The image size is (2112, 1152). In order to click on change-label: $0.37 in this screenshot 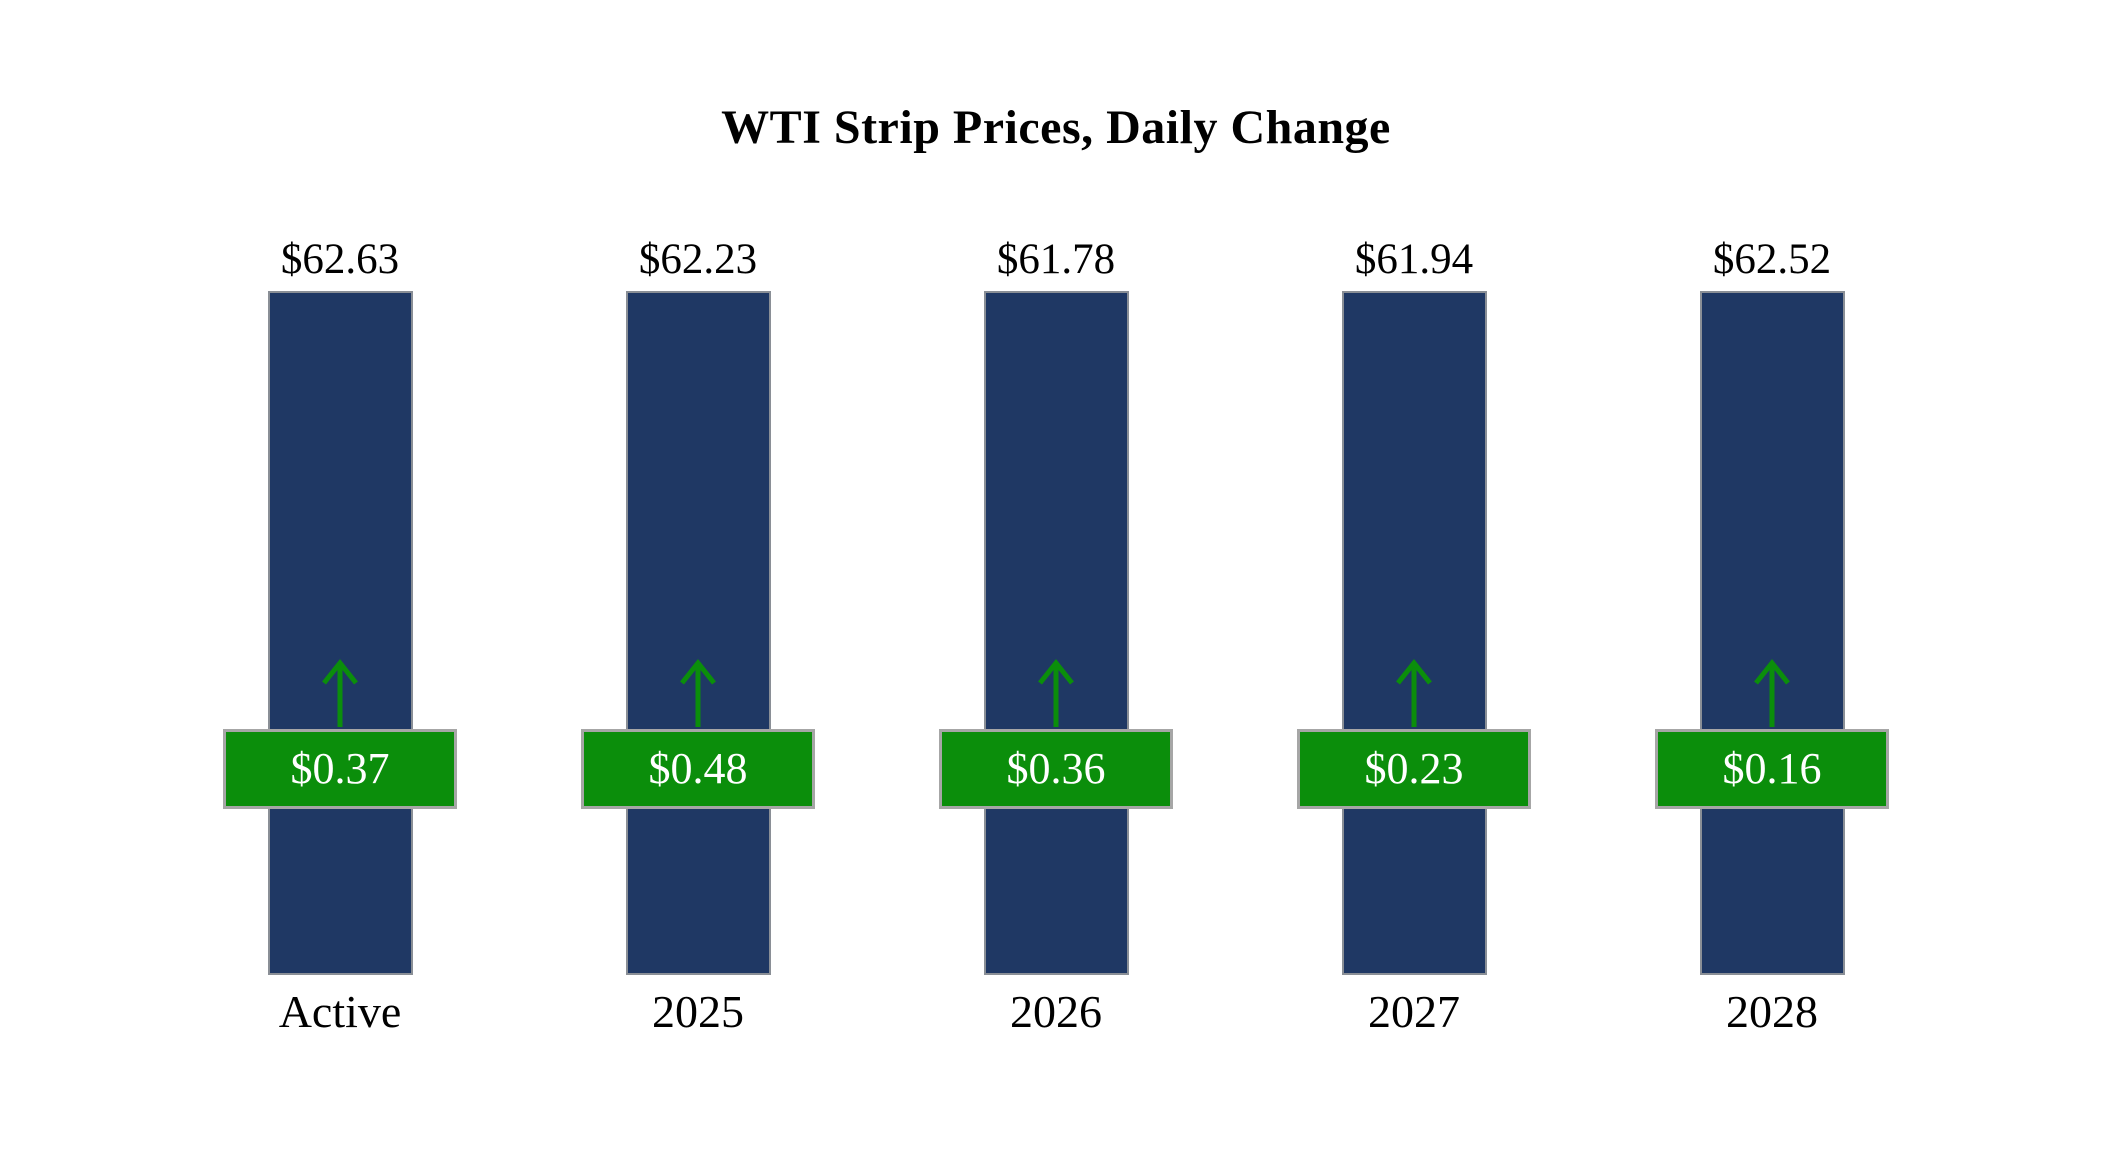, I will do `click(340, 768)`.